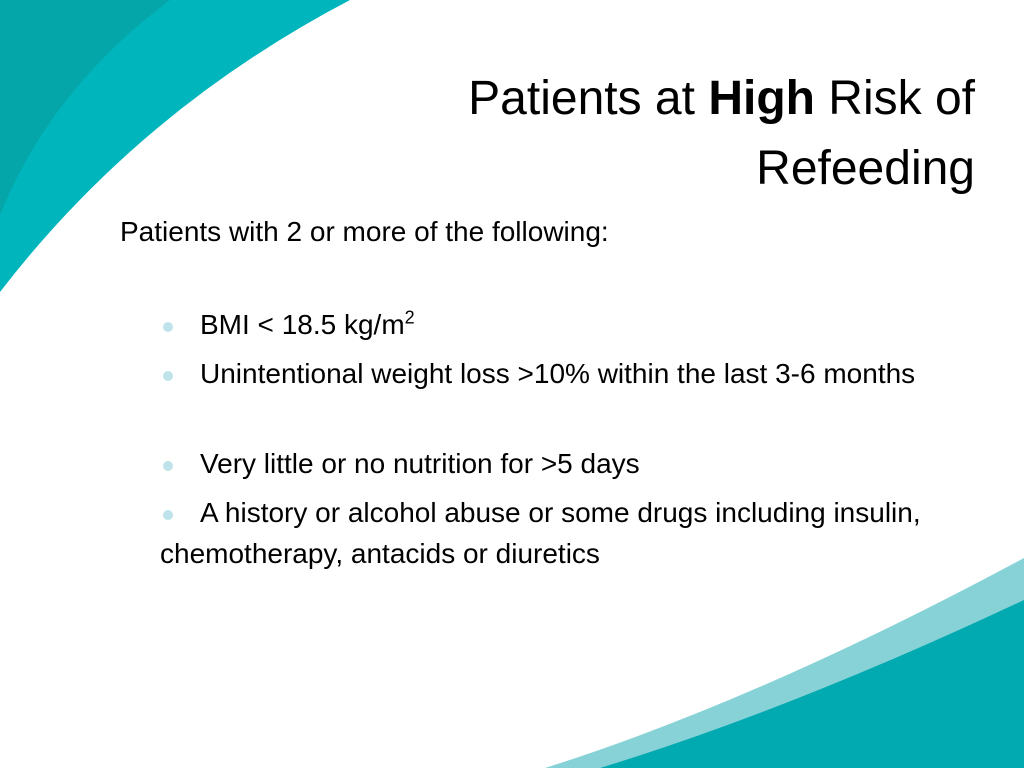  Describe the element at coordinates (565, 324) in the screenshot. I see `bullet-item: BMI < 18.5 kg/m2` at that location.